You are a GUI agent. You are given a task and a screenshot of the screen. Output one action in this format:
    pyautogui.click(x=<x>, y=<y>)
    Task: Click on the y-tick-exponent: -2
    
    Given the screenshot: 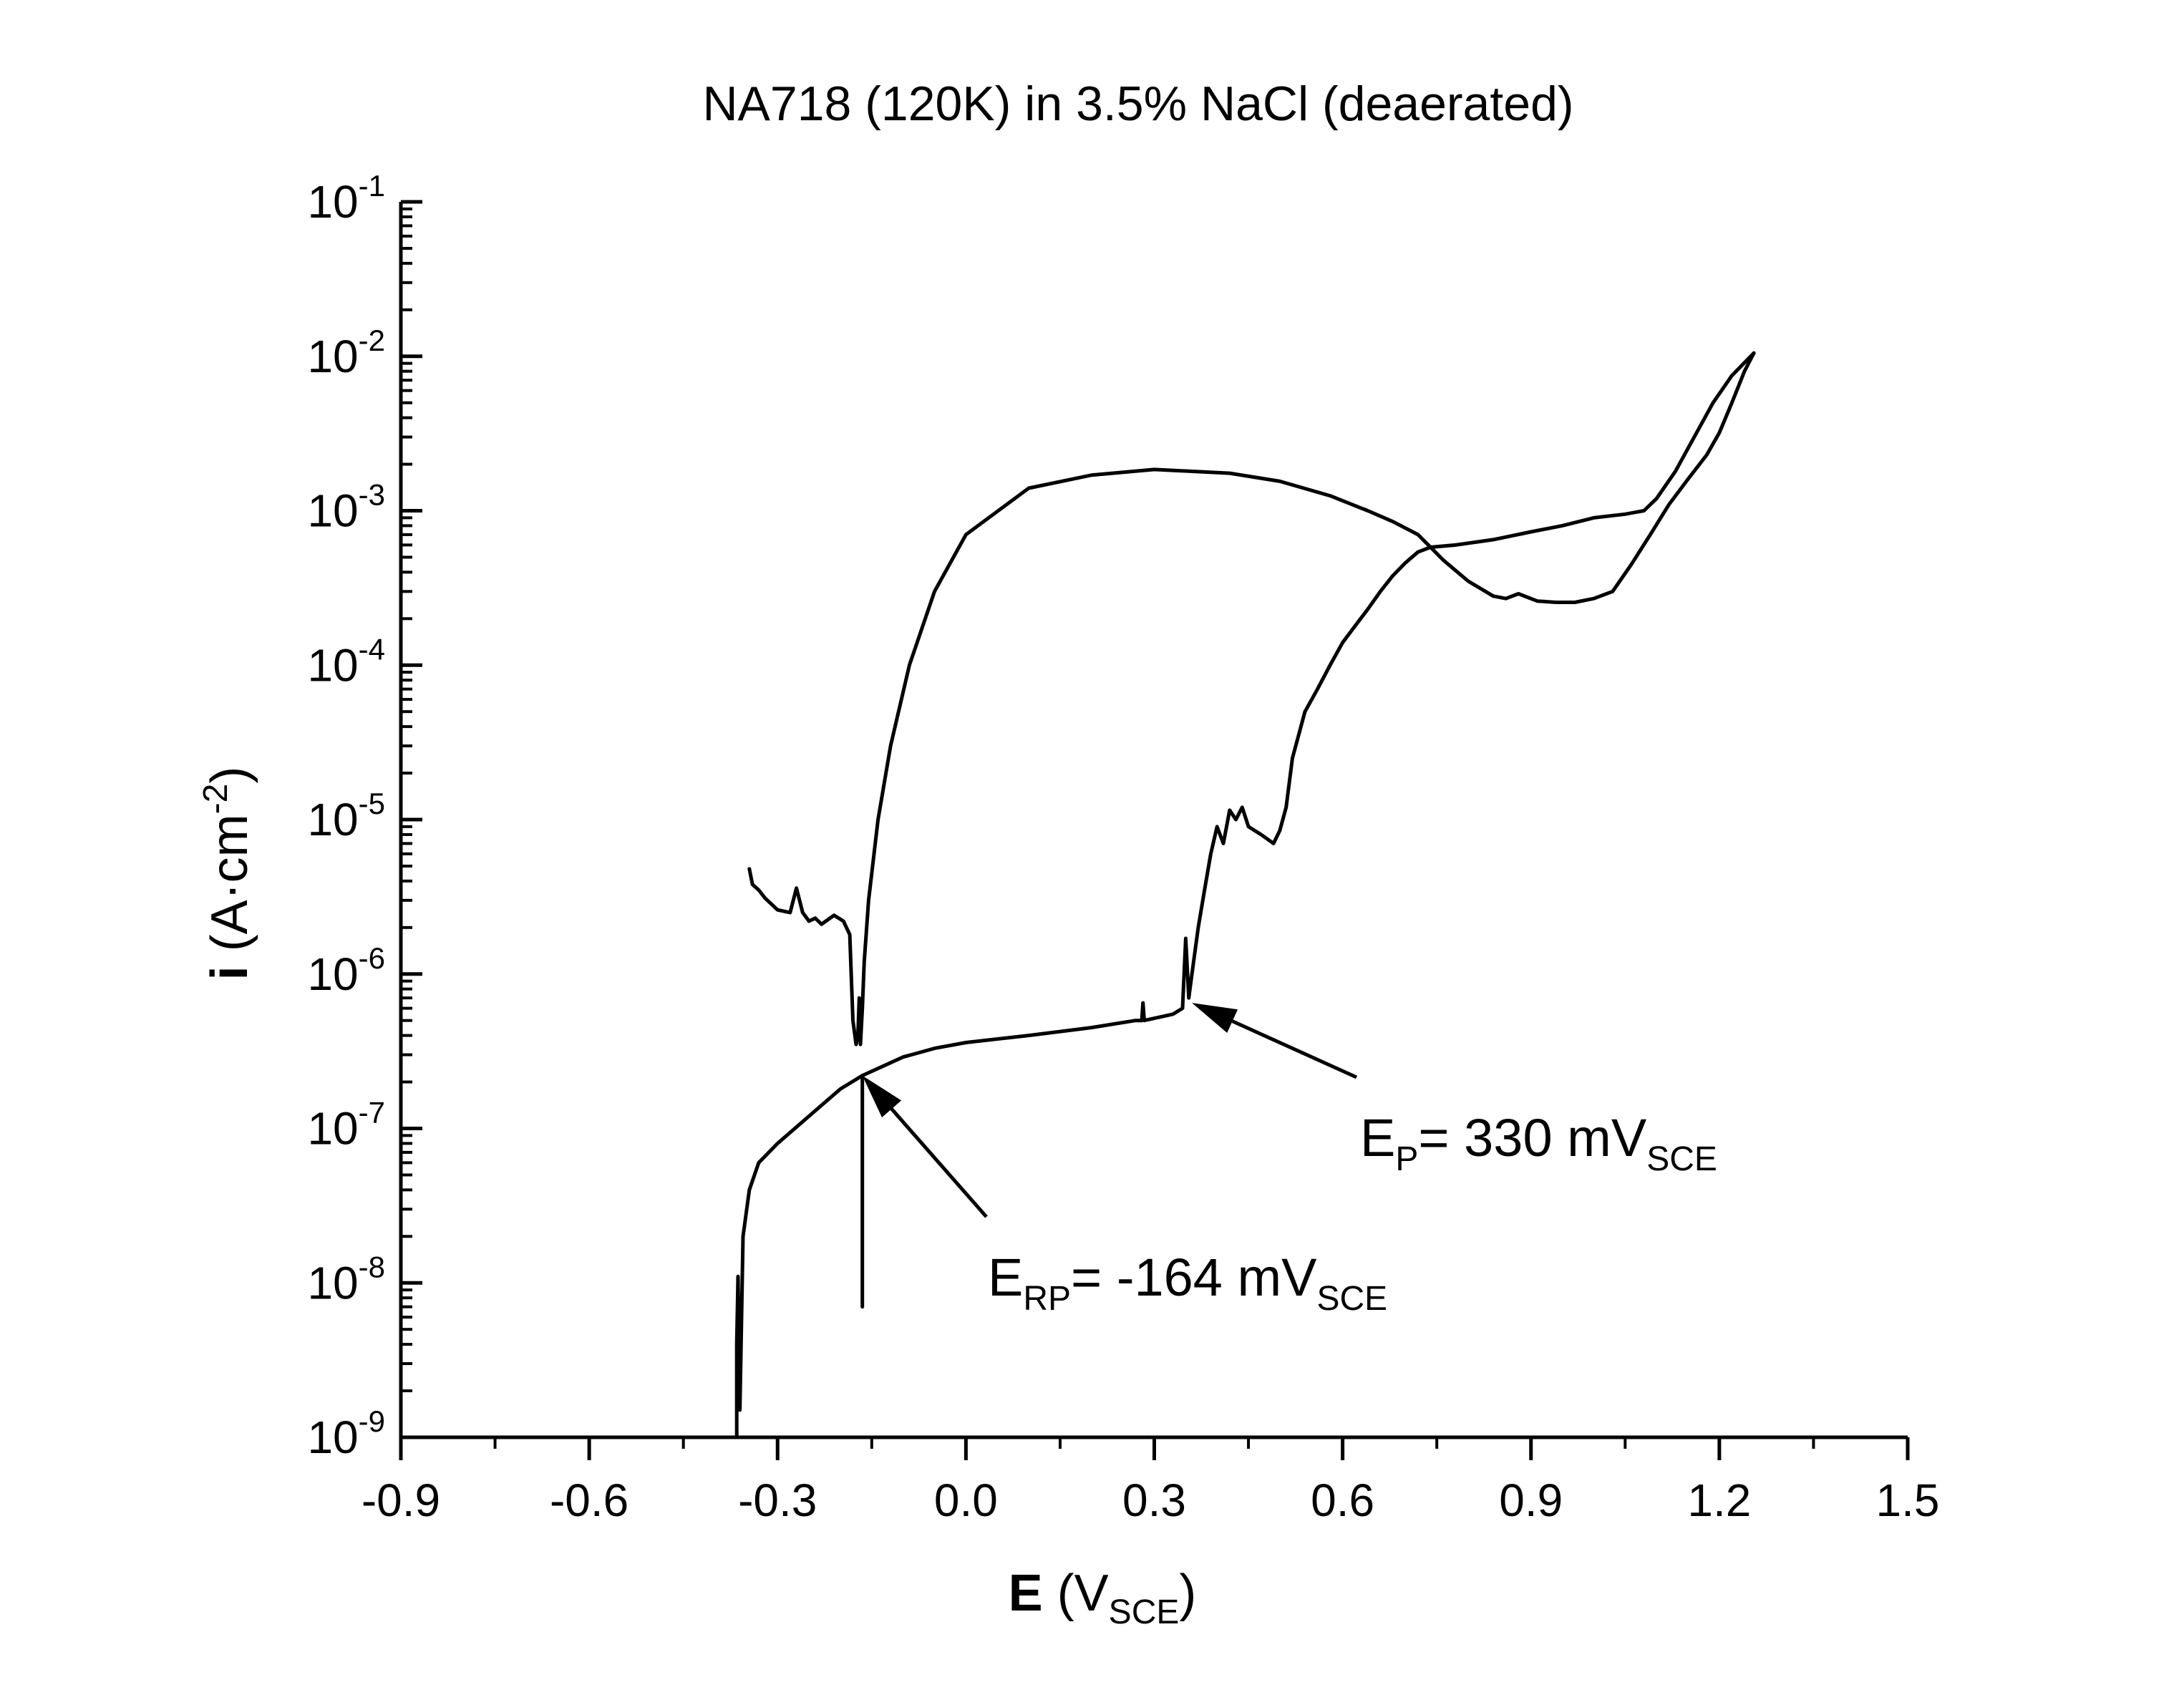 What is the action you would take?
    pyautogui.click(x=372, y=340)
    